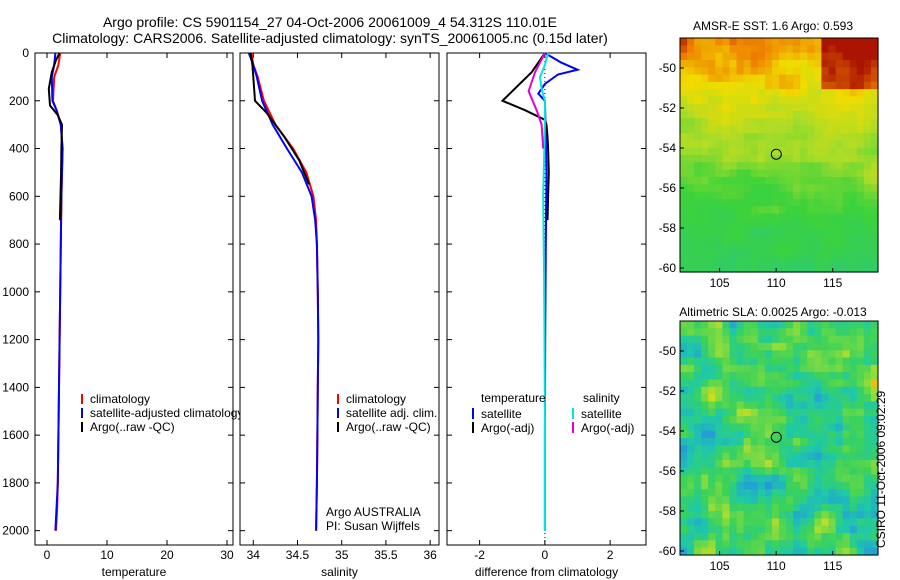 The image size is (900, 580). I want to click on sla_map-xtick-label: 105, so click(720, 566).